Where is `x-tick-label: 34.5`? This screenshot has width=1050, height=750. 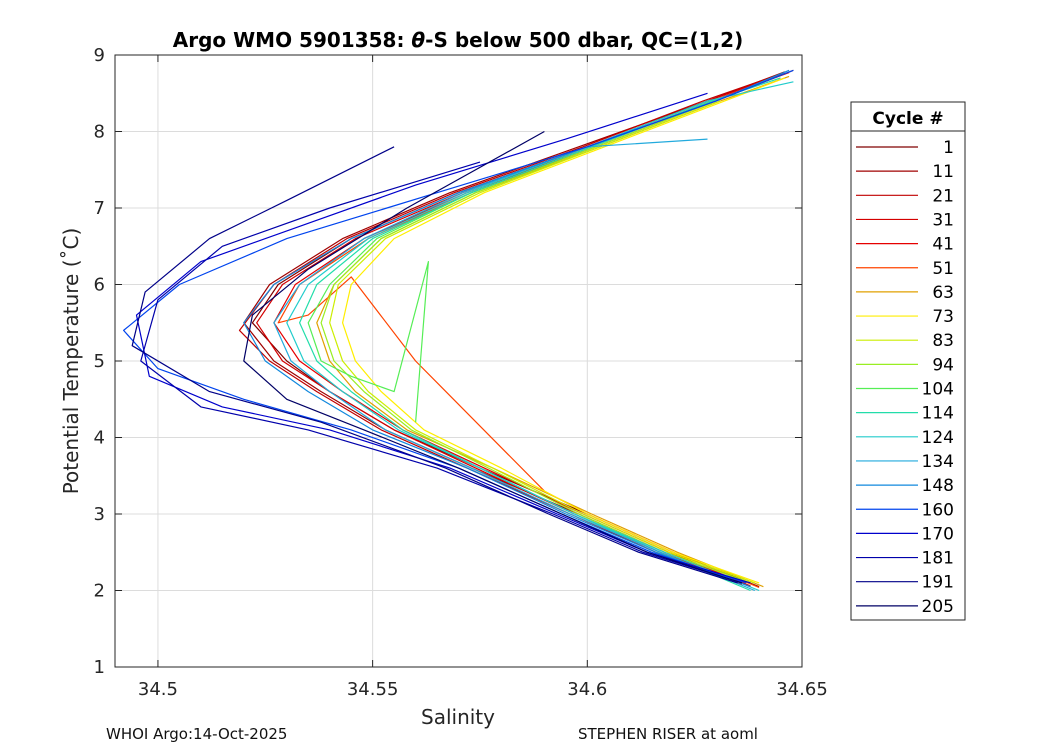
x-tick-label: 34.5 is located at coordinates (158, 689).